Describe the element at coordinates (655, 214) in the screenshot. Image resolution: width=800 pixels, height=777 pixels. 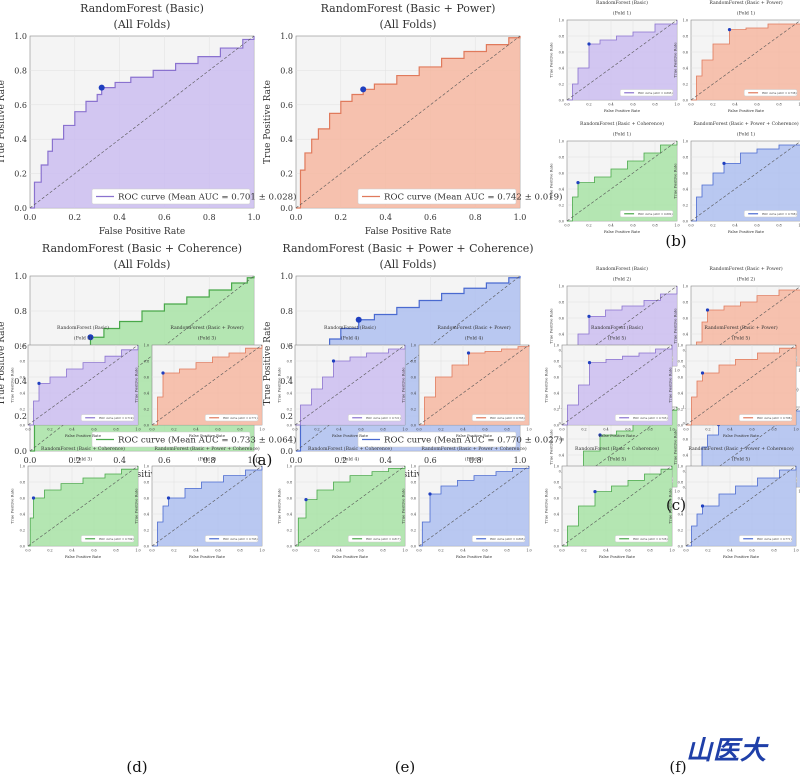
I see `legend-label: ROC curve (AUC = 0.682)` at that location.